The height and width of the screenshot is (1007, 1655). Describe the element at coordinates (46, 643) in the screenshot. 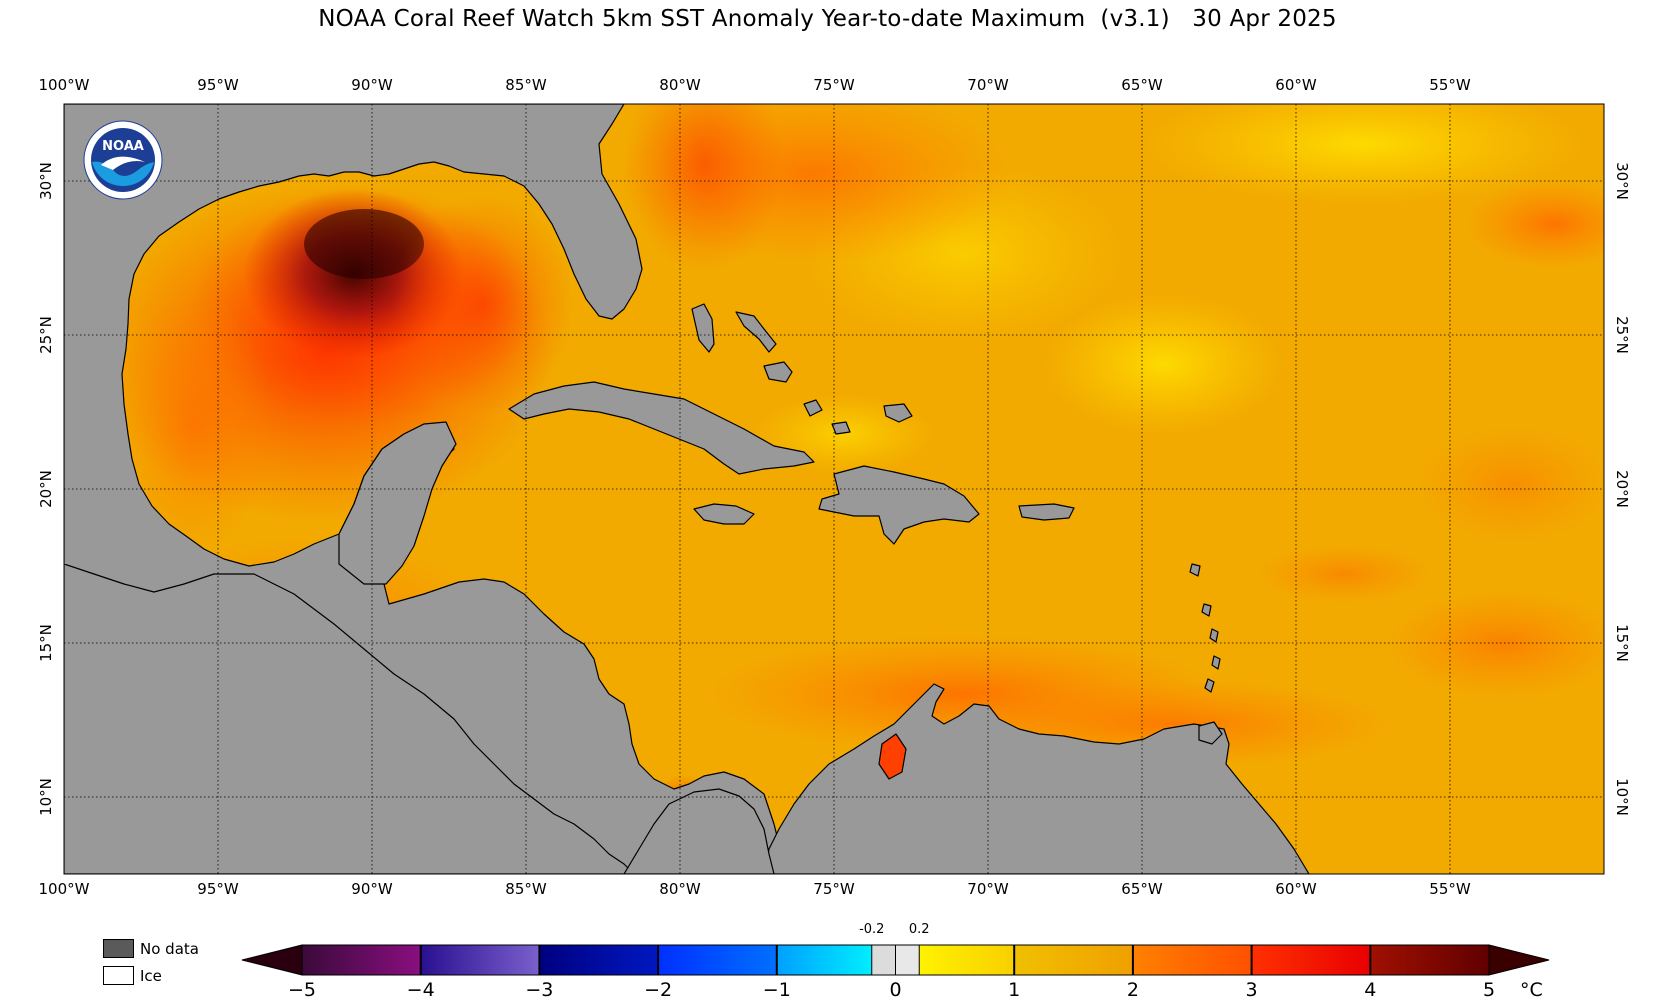

I see `lat-tick-label-left: 15°N` at that location.